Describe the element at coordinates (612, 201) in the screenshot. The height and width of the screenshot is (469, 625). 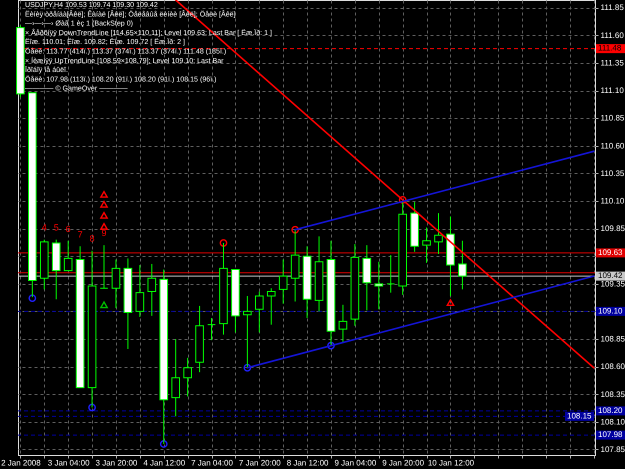
I see `y-tick-label: 110.10` at that location.